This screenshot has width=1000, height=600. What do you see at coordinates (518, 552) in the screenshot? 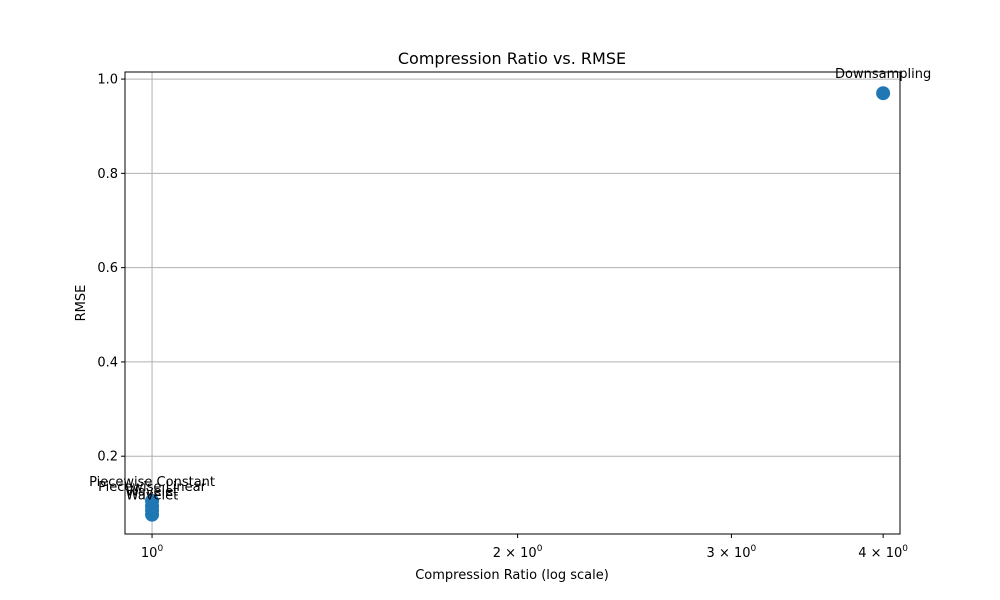
I see `x-tick-label: 2 × 100` at bounding box center [518, 552].